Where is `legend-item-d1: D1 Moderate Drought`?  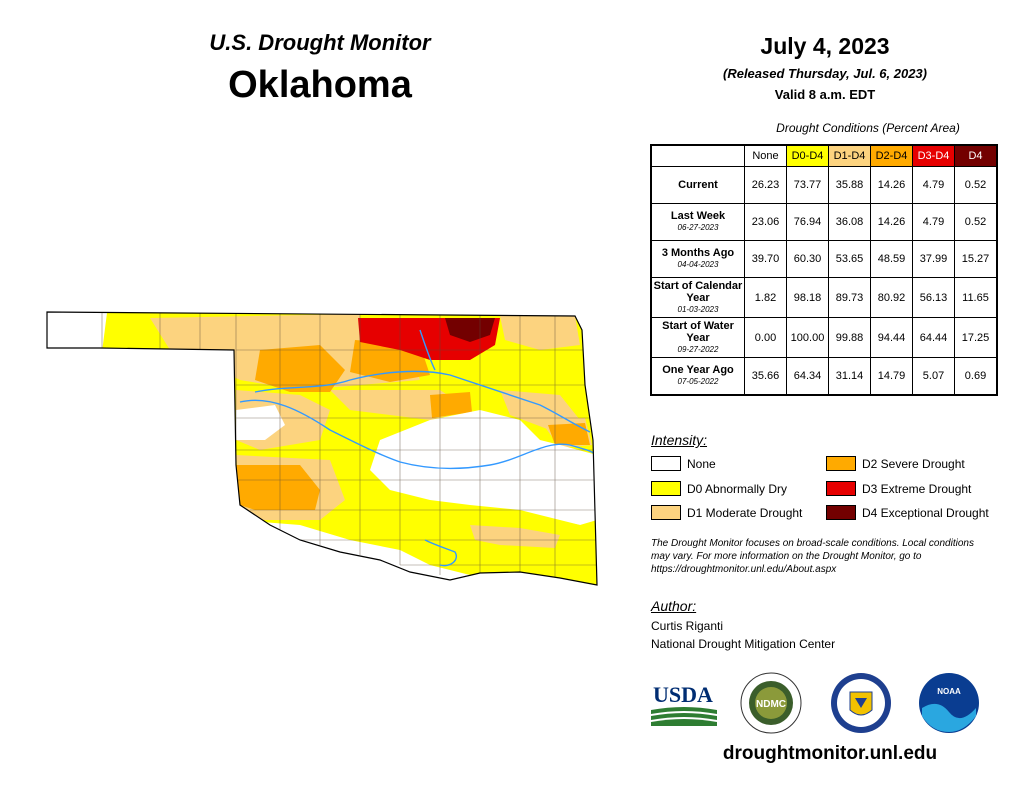
legend-item-d1: D1 Moderate Drought is located at coordinates (726, 512).